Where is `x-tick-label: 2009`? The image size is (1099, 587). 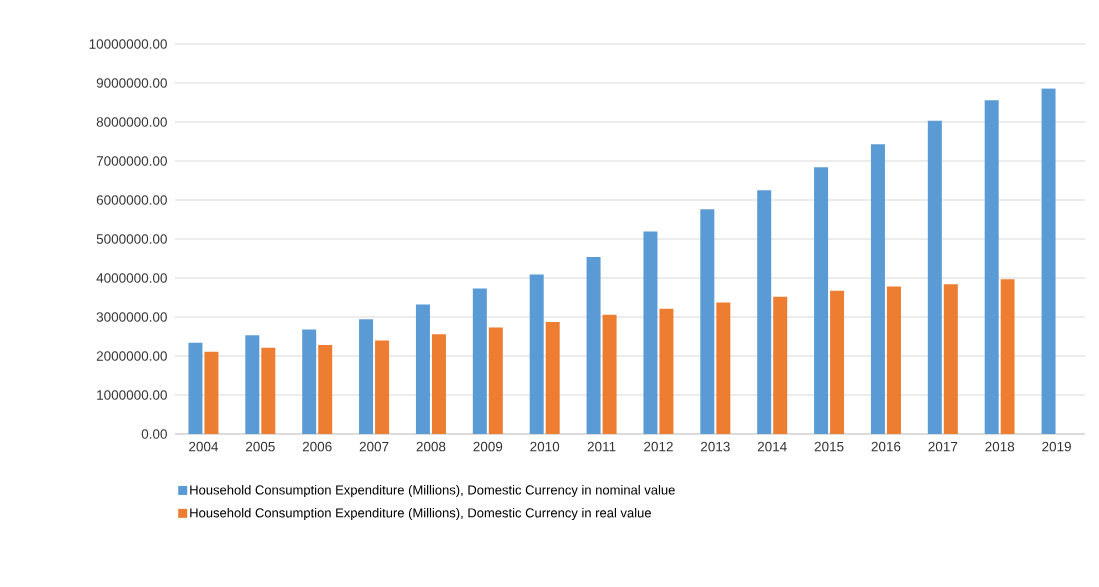
x-tick-label: 2009 is located at coordinates (488, 446).